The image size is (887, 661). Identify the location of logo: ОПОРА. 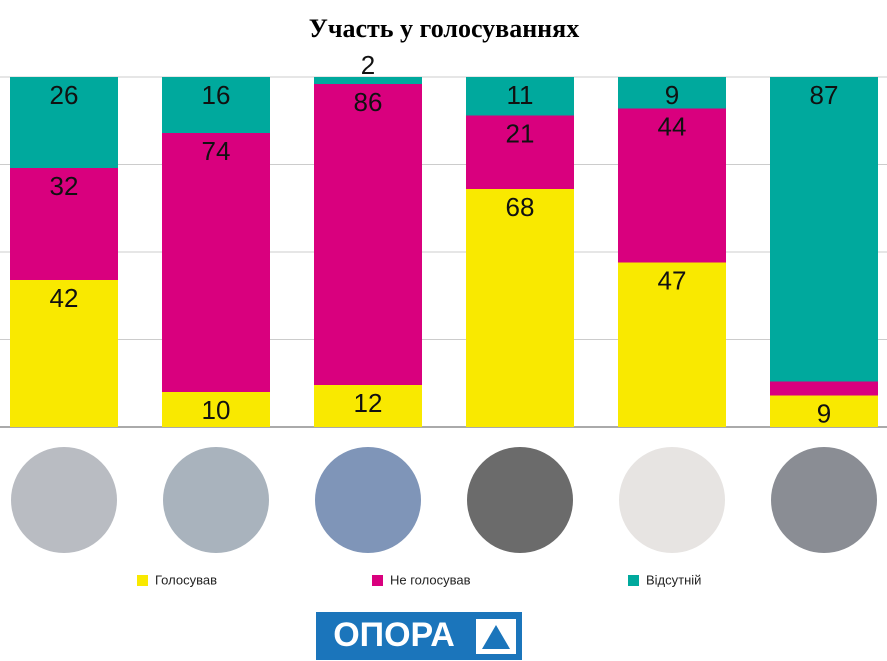
(419, 636).